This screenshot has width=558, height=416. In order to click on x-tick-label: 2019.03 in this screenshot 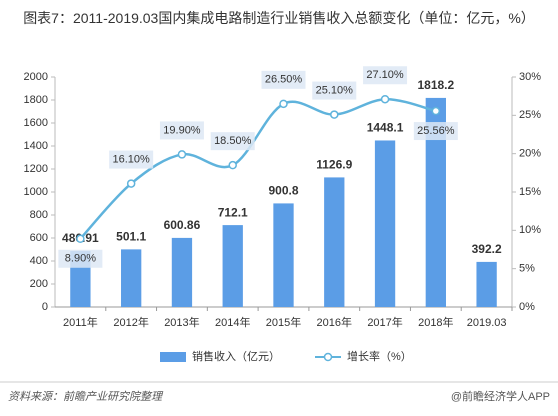, I will do `click(487, 323)`.